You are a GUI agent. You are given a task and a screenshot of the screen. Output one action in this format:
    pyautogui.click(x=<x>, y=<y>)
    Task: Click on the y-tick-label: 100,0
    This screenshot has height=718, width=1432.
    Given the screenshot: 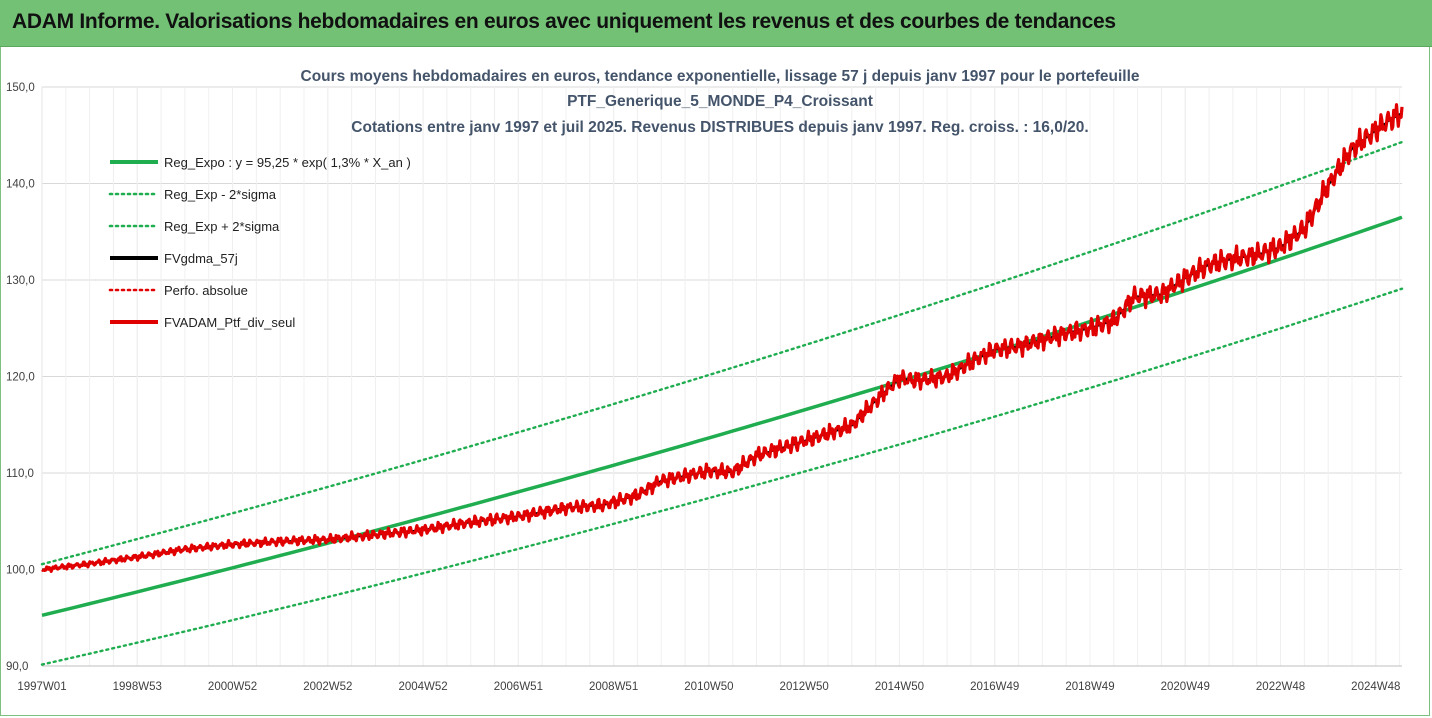 What is the action you would take?
    pyautogui.click(x=20, y=571)
    